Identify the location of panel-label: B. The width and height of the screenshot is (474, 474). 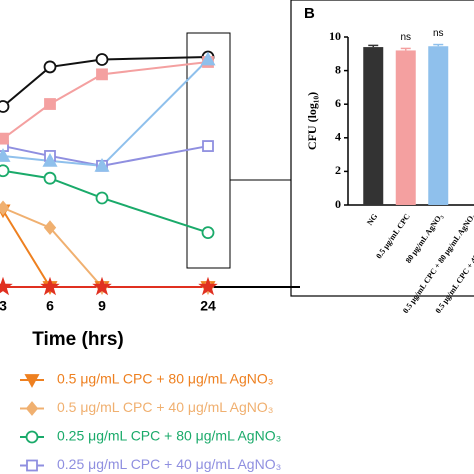
(309, 13).